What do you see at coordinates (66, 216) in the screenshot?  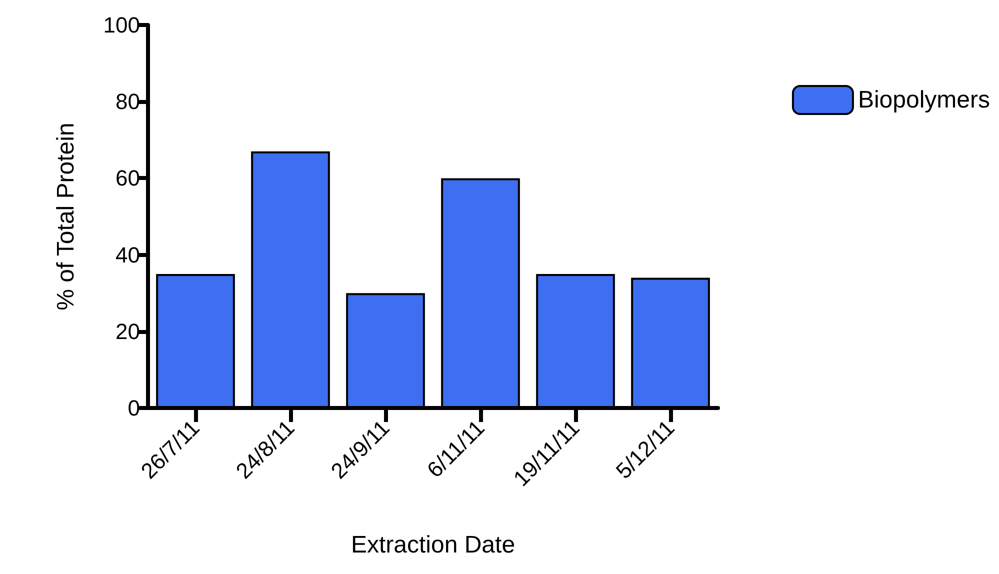 I see `y-axis-title: % of Total Protein` at bounding box center [66, 216].